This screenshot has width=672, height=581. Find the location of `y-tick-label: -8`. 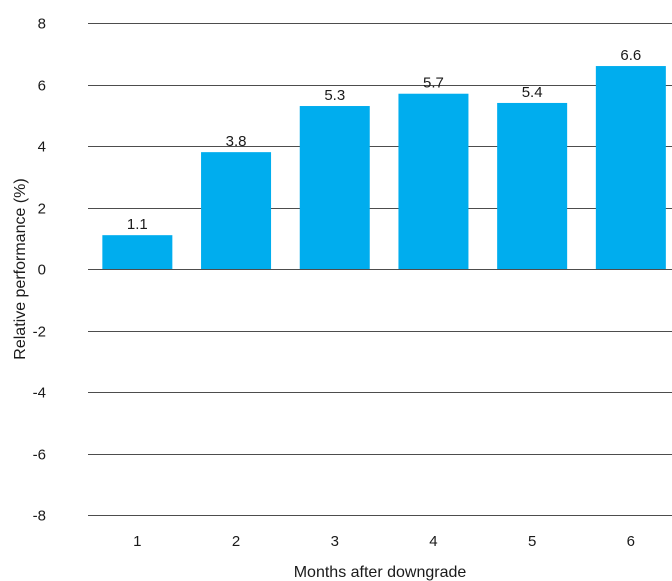

y-tick-label: -8 is located at coordinates (39, 516).